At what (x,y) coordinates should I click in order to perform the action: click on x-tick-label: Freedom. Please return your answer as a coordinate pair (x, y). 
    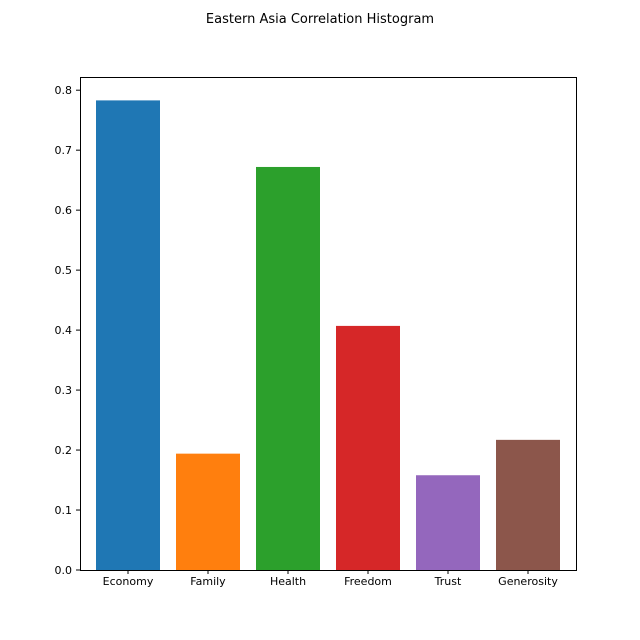
    Looking at the image, I should click on (368, 581).